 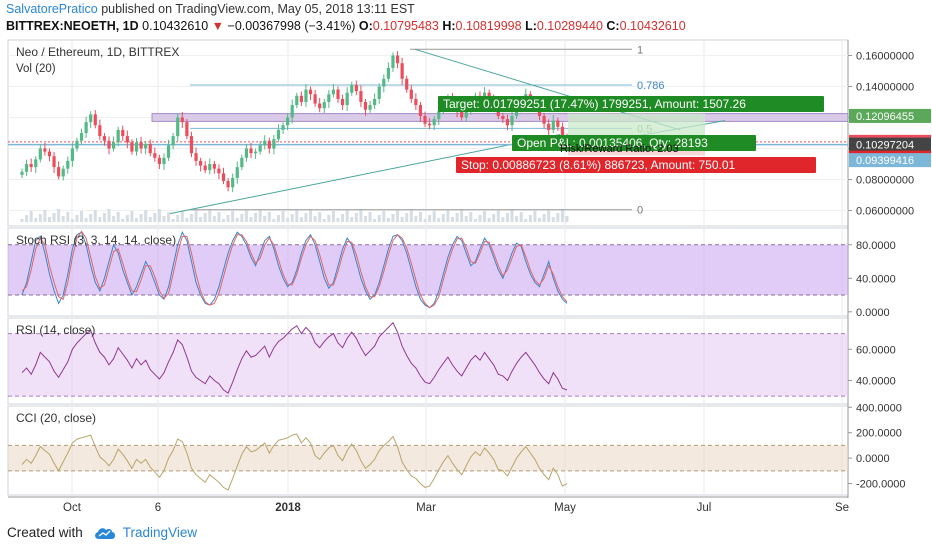 What do you see at coordinates (96, 240) in the screenshot?
I see `indicator-title: Stoch RSI (3, 3, 14, 14, close)` at bounding box center [96, 240].